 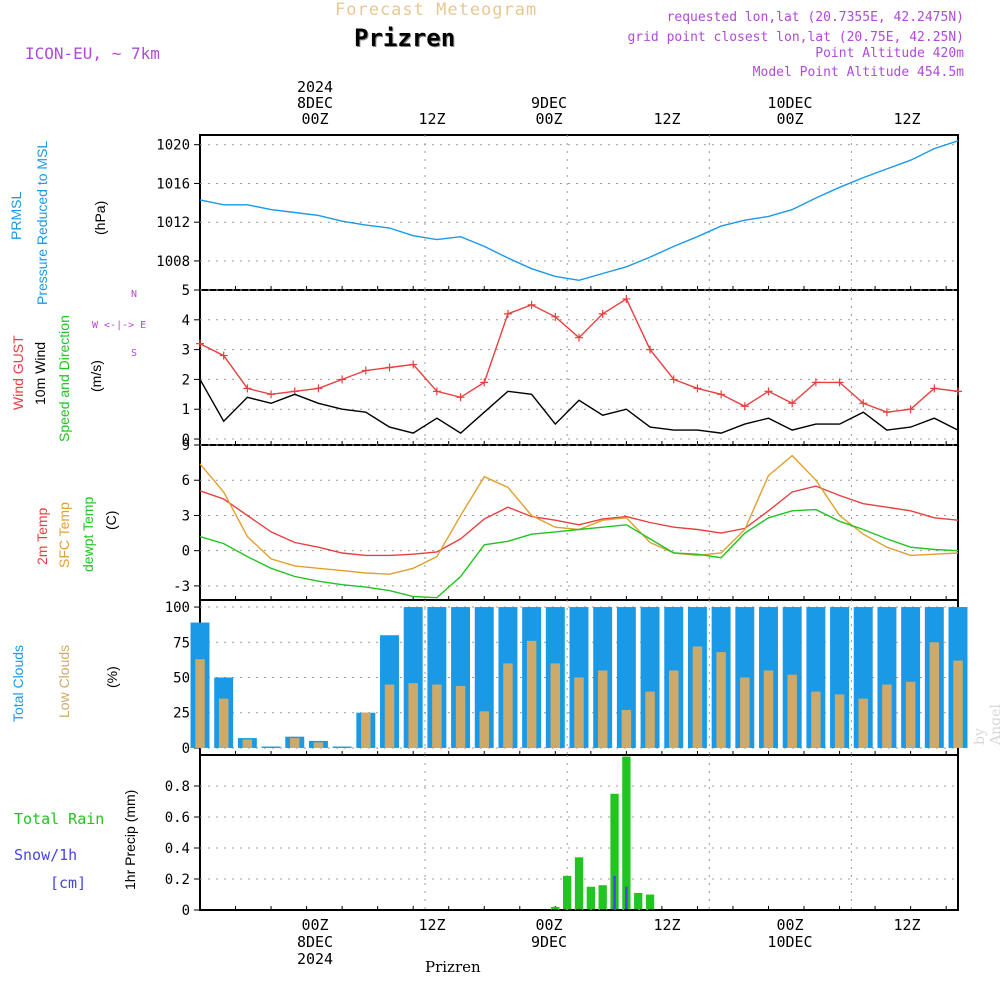 What do you see at coordinates (186, 410) in the screenshot?
I see `ytick-label-1: 1` at bounding box center [186, 410].